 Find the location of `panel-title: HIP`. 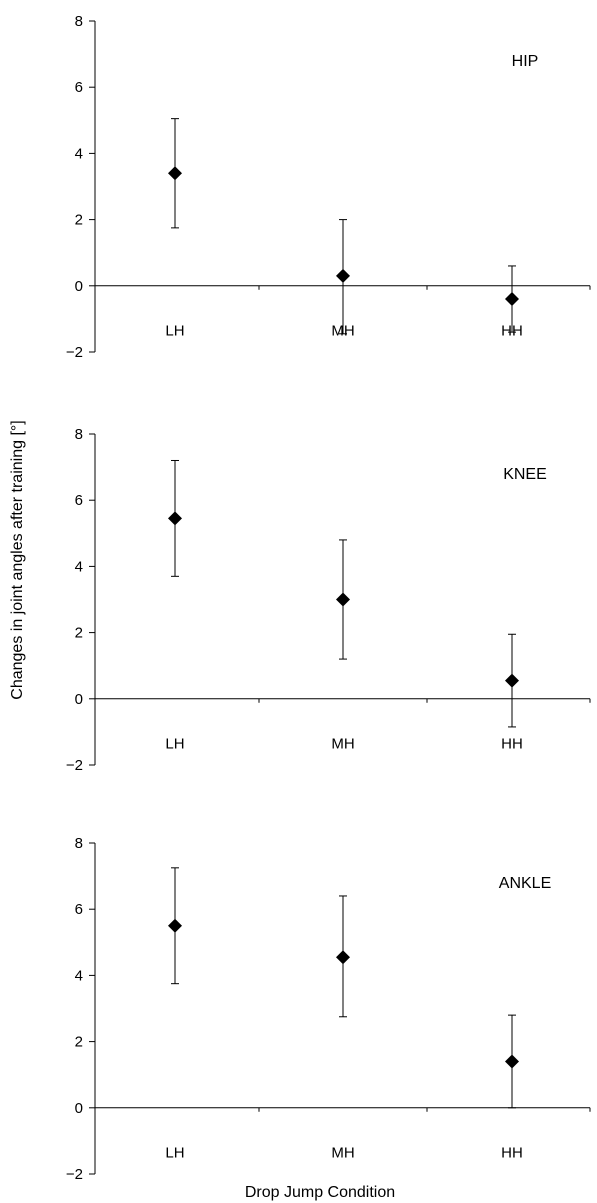

panel-title: HIP is located at coordinates (525, 61).